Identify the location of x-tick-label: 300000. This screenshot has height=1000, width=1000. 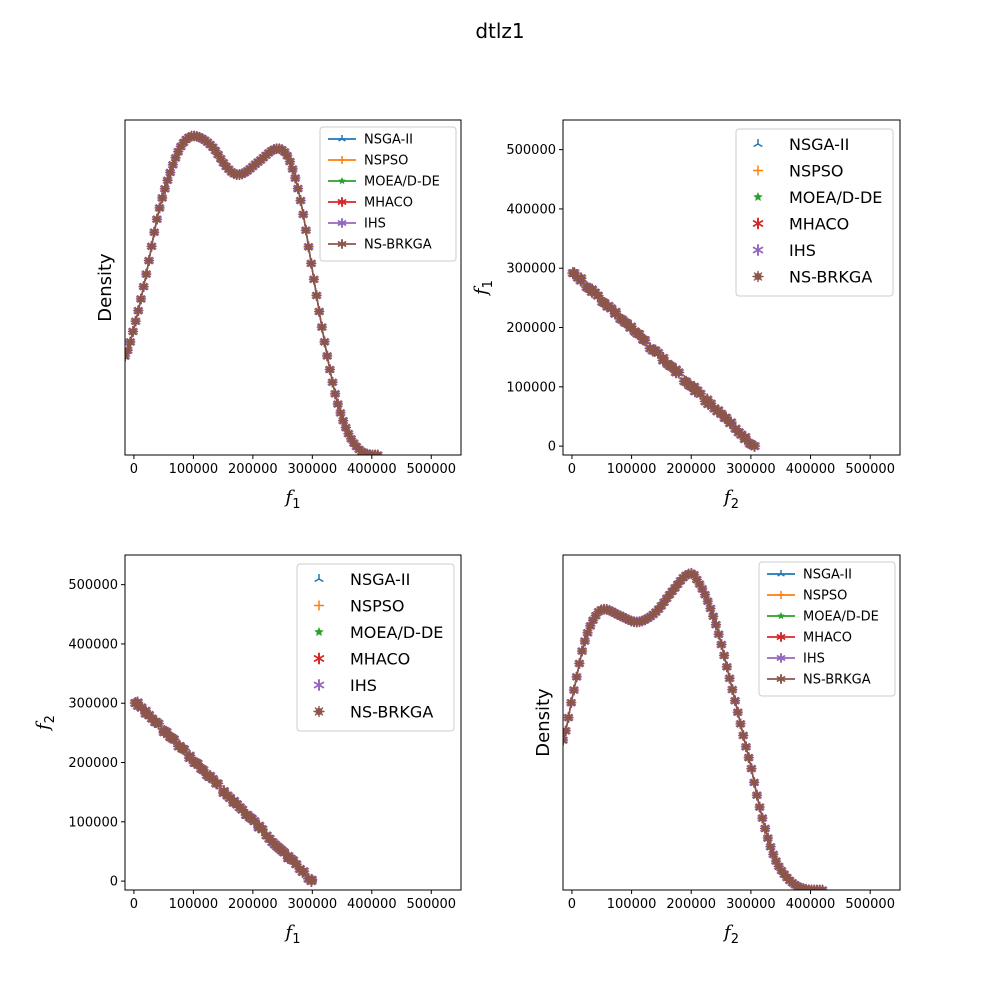
(313, 904).